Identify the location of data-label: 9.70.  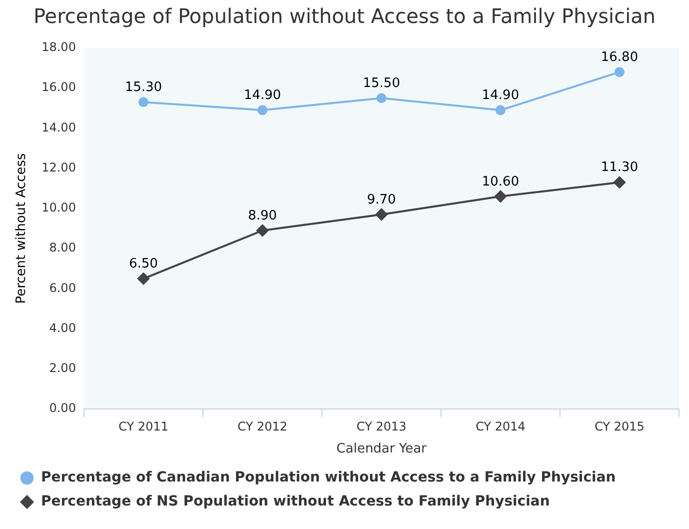
(381, 200).